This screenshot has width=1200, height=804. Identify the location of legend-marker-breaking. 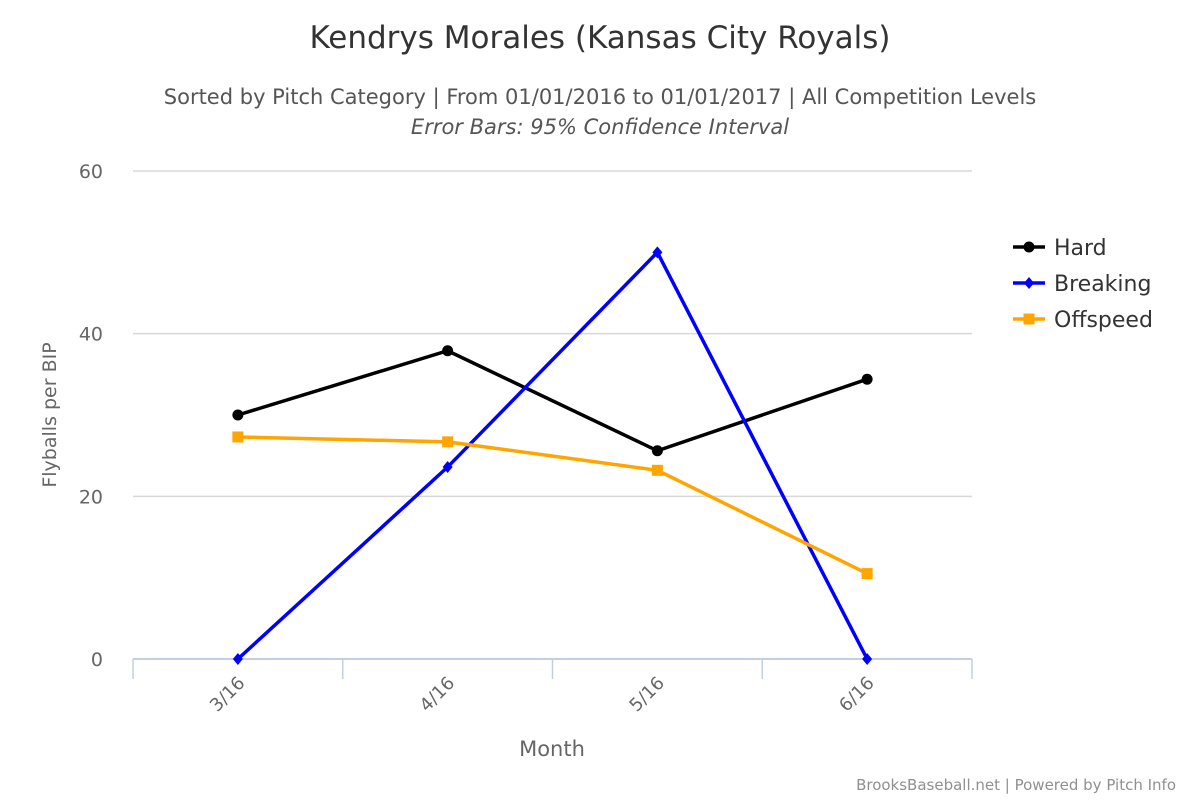
(1029, 283).